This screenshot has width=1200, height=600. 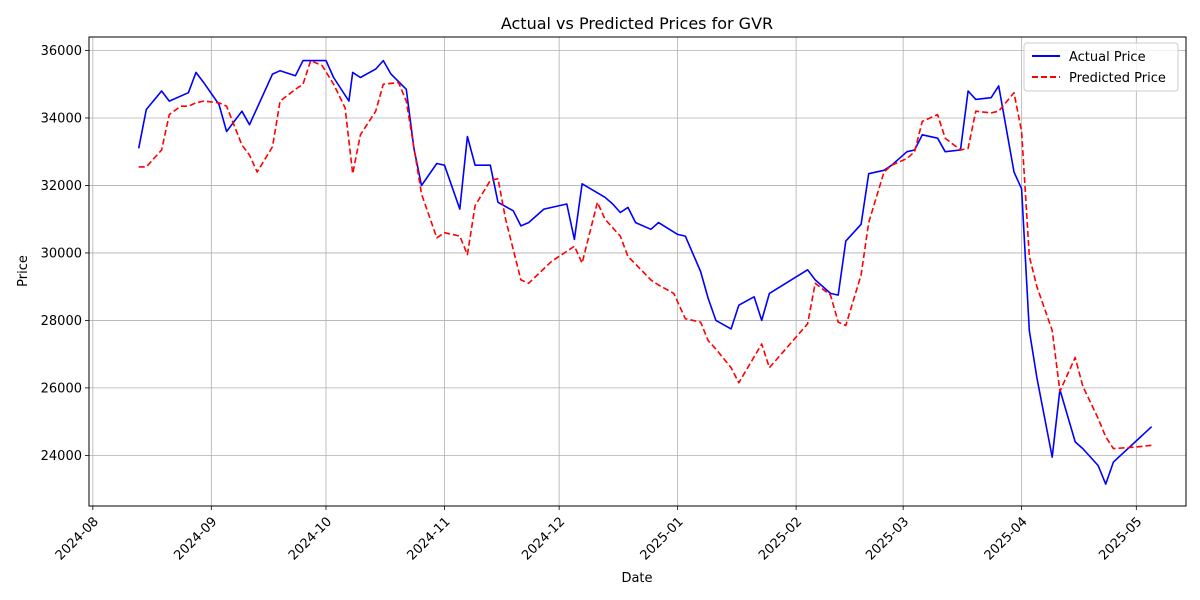 What do you see at coordinates (61, 388) in the screenshot?
I see `y-tick-label: 26000` at bounding box center [61, 388].